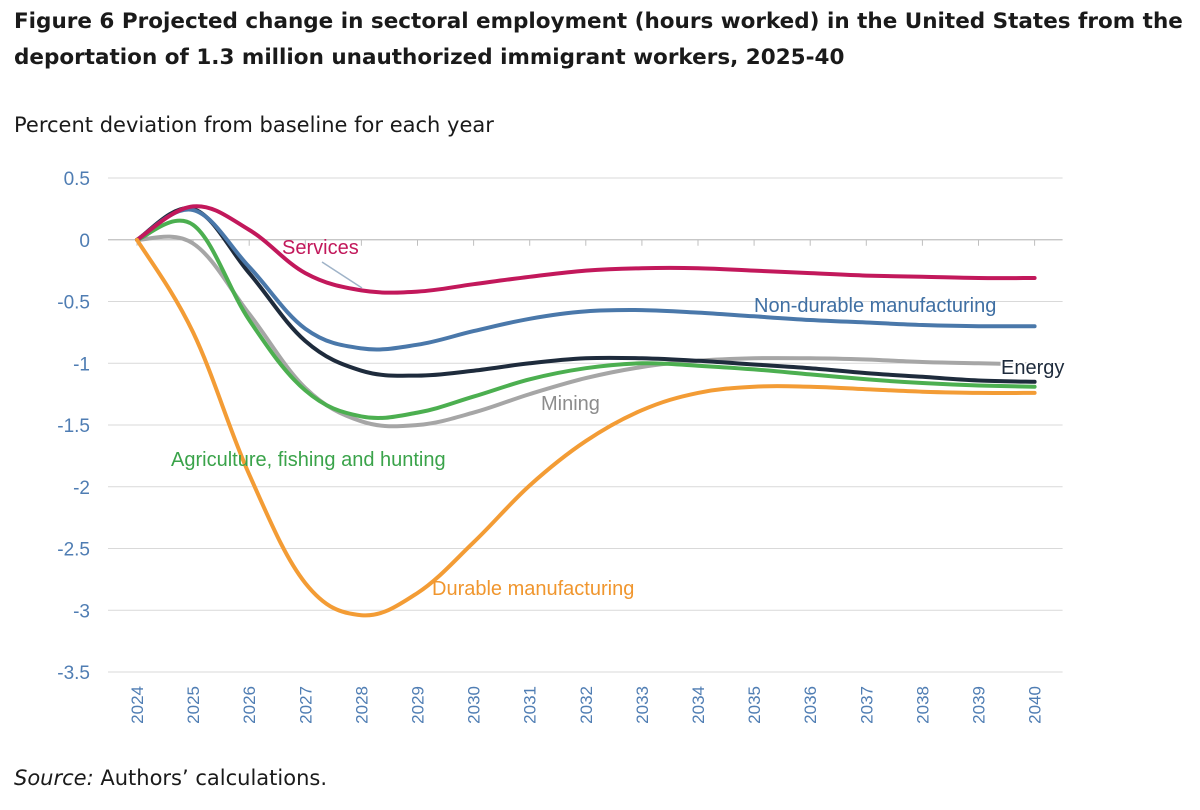 The height and width of the screenshot is (810, 1200). What do you see at coordinates (73, 550) in the screenshot?
I see `y-tick-label: -2.5` at bounding box center [73, 550].